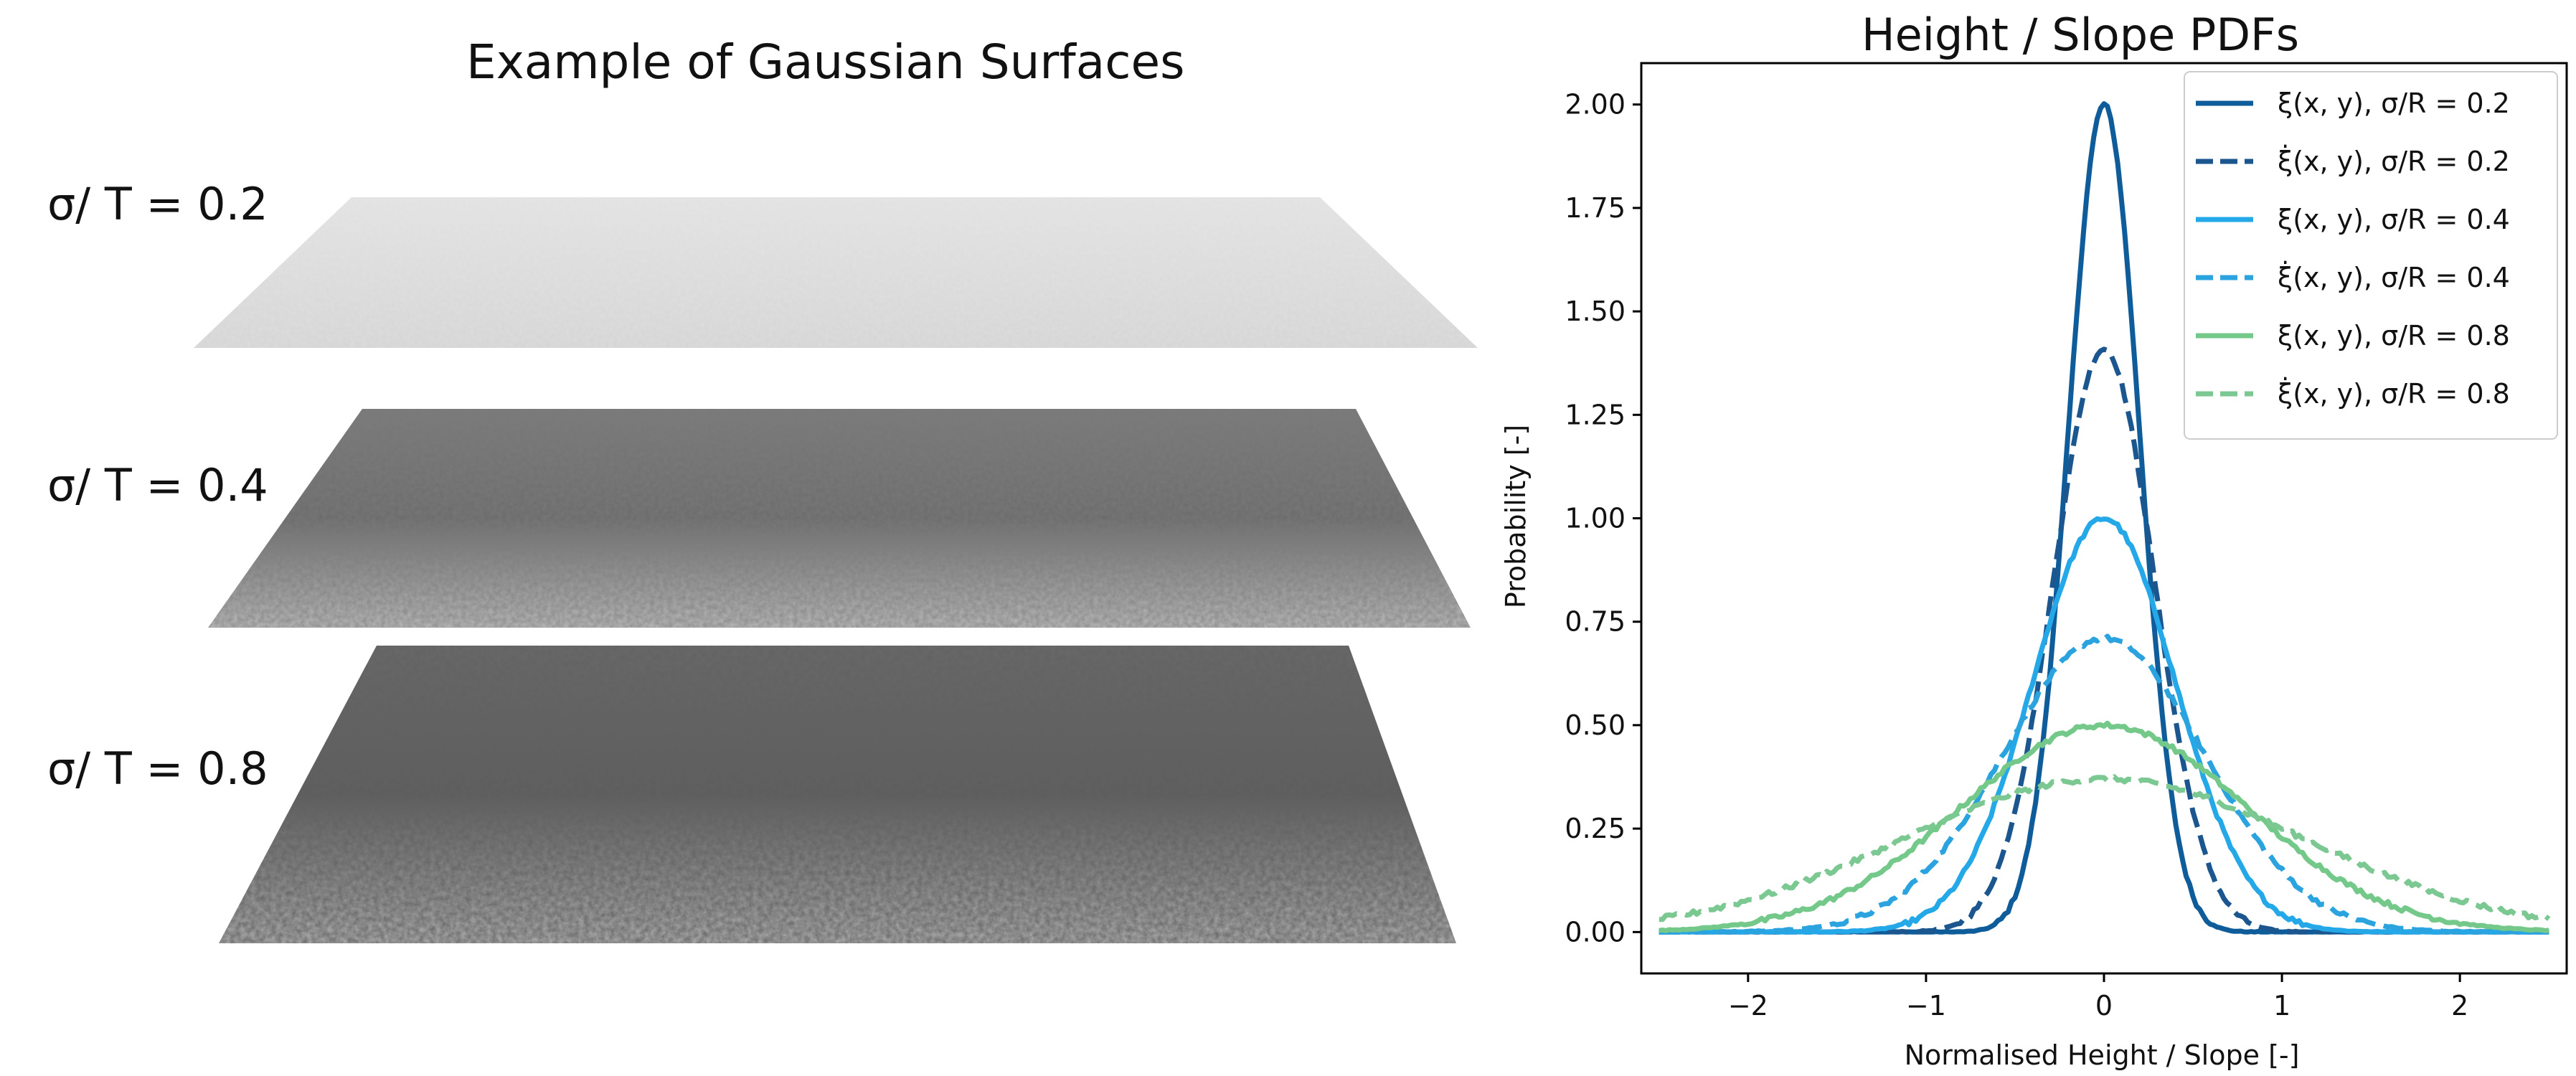  I want to click on x-tick-label: 2, so click(2459, 1006).